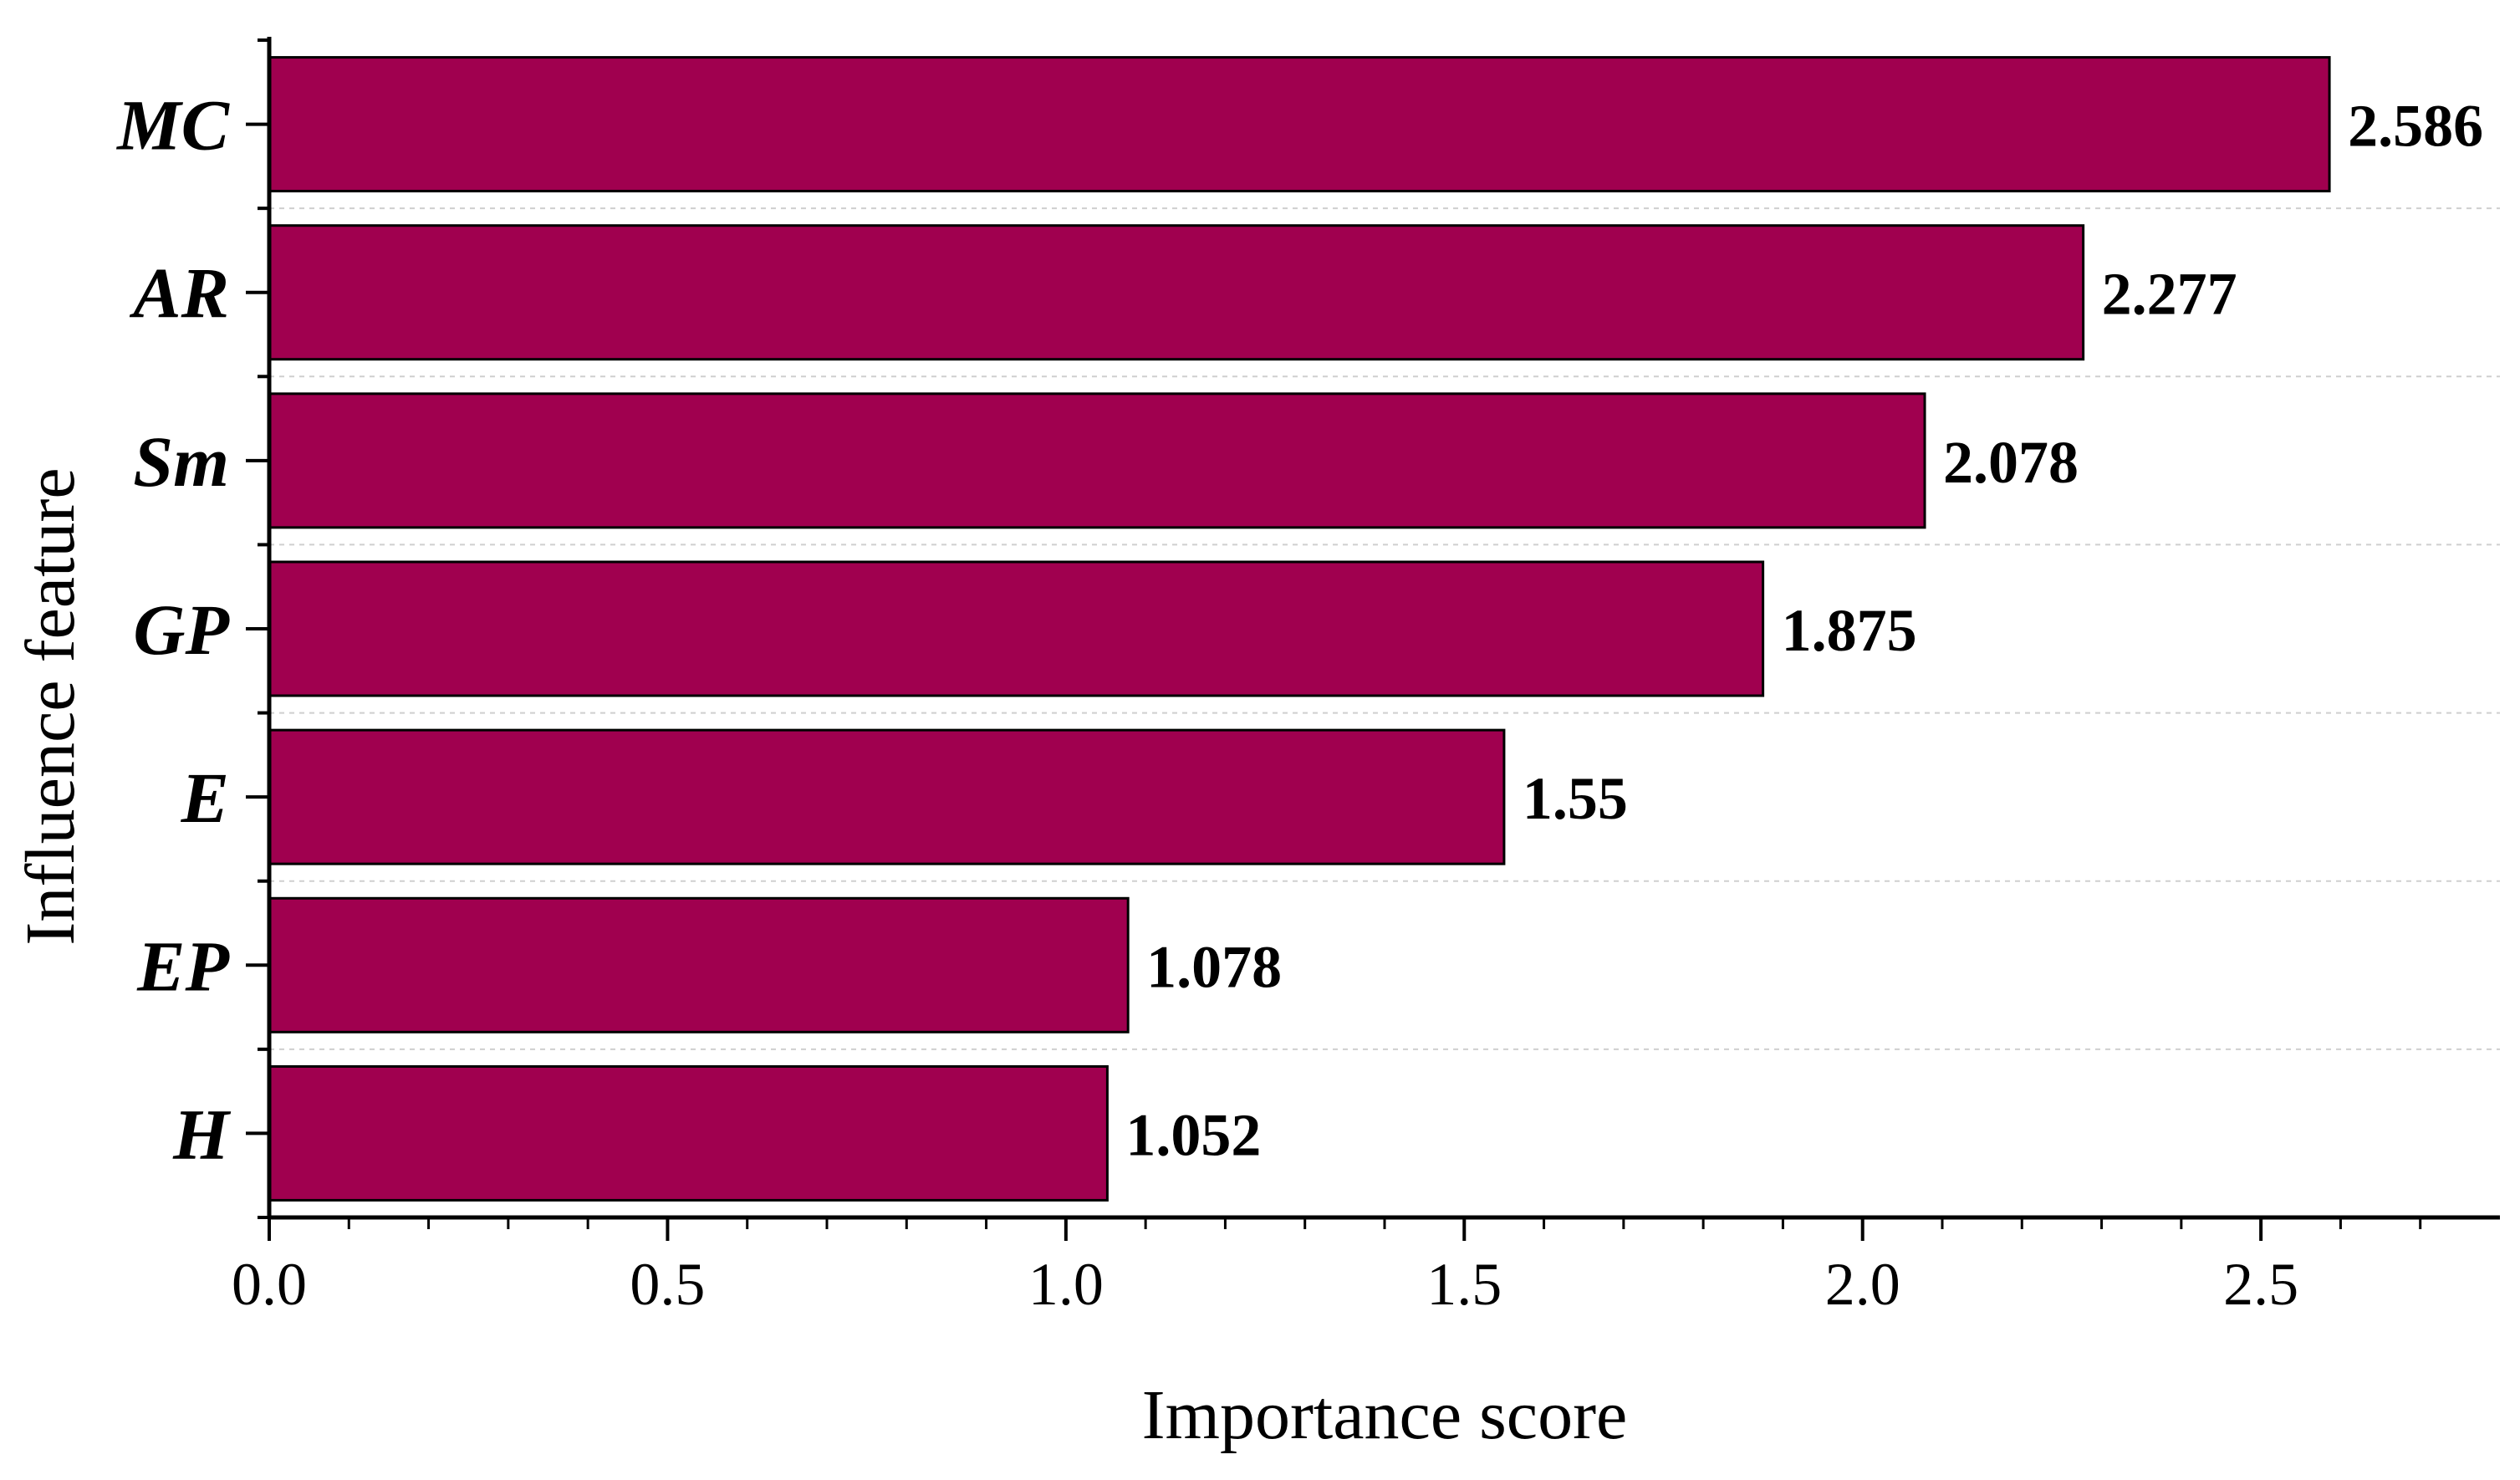  I want to click on x-tick-label: 2.0, so click(1862, 1284).